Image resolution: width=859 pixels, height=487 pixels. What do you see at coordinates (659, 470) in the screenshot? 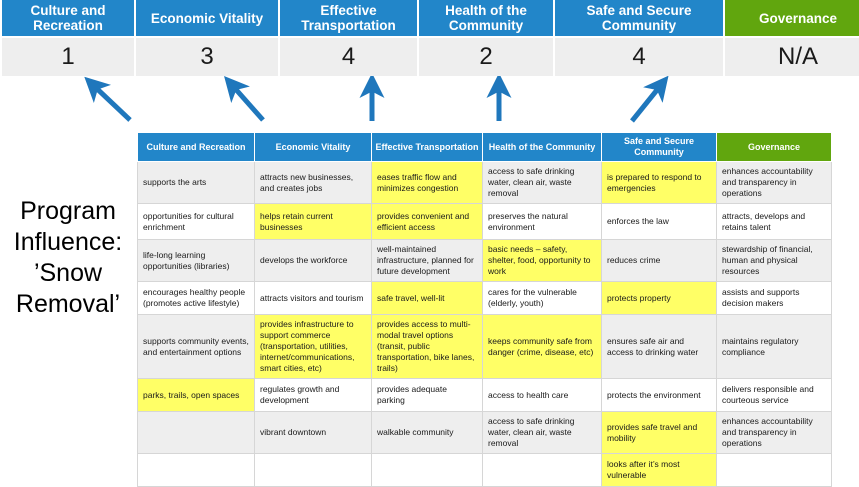
I see `matrix-cell: looks after it’s most vulnerable` at bounding box center [659, 470].